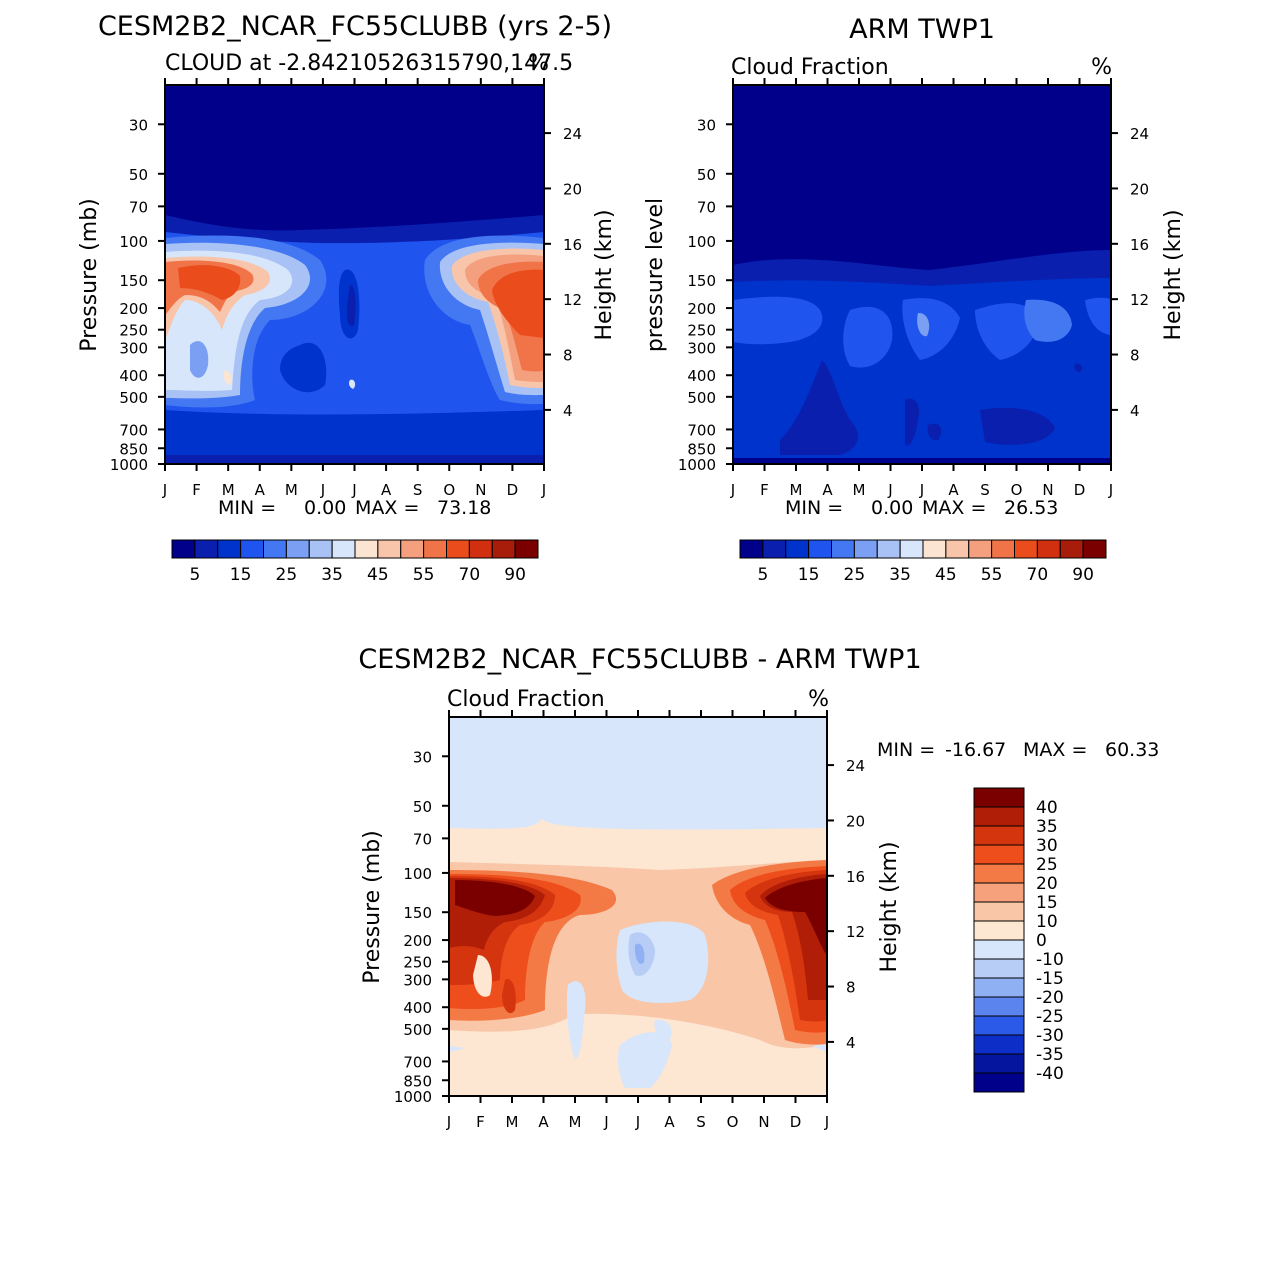 The width and height of the screenshot is (1275, 1275). I want to click on y-tick-label: 700, so click(701, 430).